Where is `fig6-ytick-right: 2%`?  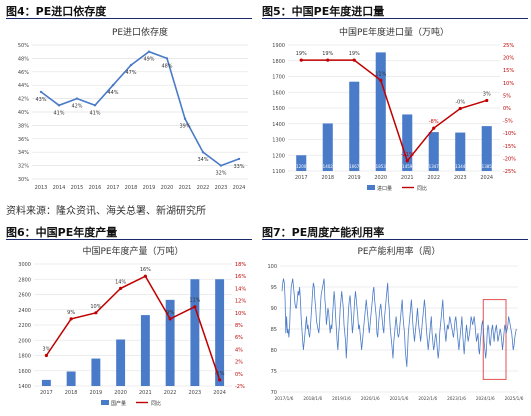
fig6-ytick-right: 2% is located at coordinates (239, 363).